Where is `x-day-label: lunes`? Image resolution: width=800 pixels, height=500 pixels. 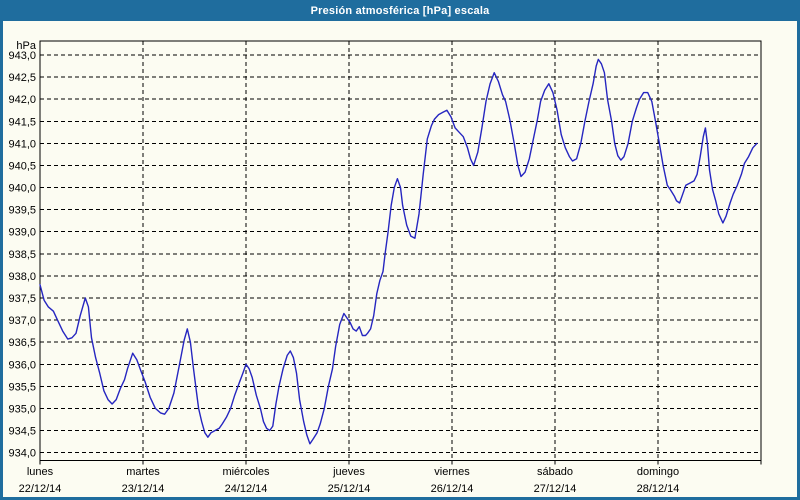 x-day-label: lunes is located at coordinates (40, 472).